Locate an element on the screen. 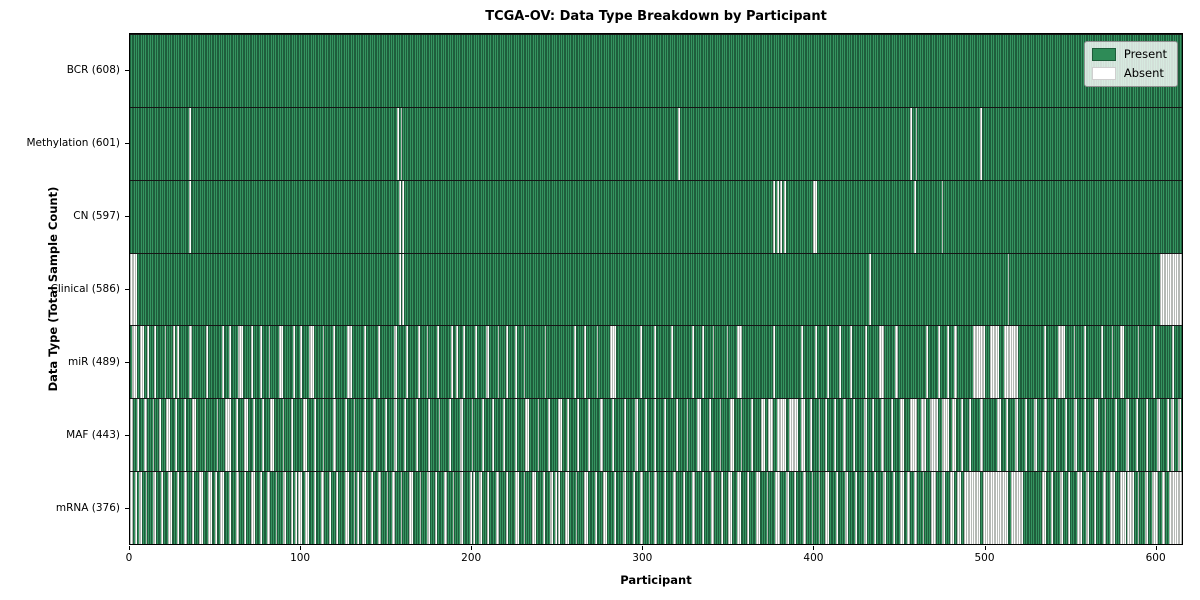 The height and width of the screenshot is (600, 1200). y-tick-mark is located at coordinates (127, 70).